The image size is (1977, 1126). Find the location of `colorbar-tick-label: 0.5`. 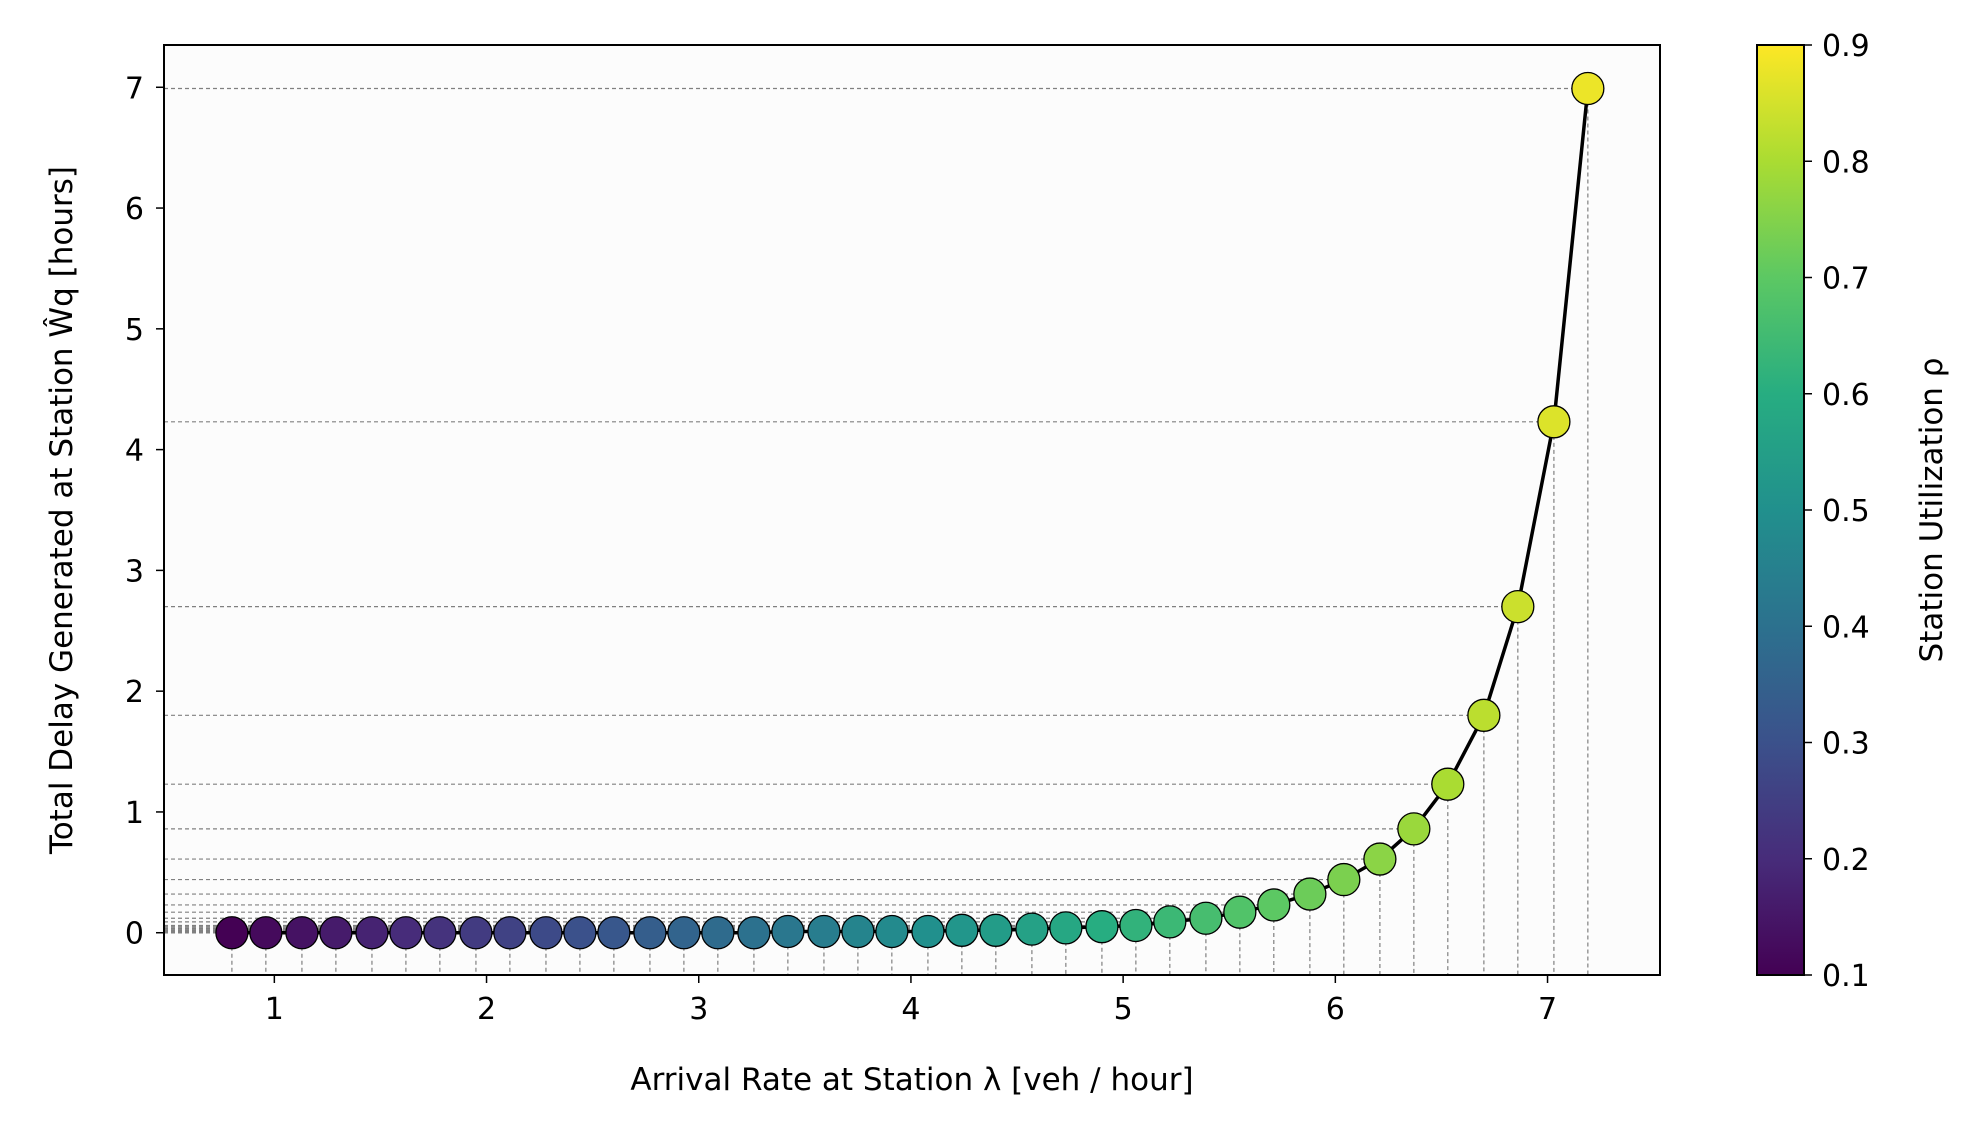

colorbar-tick-label: 0.5 is located at coordinates (1846, 511).